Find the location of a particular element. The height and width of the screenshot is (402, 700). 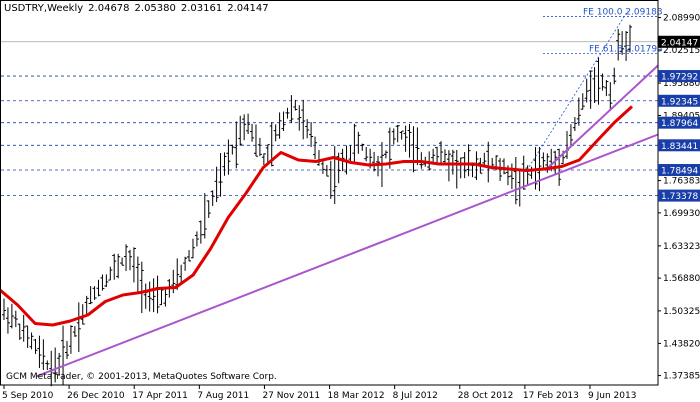

trendline-steep is located at coordinates (601, 118).